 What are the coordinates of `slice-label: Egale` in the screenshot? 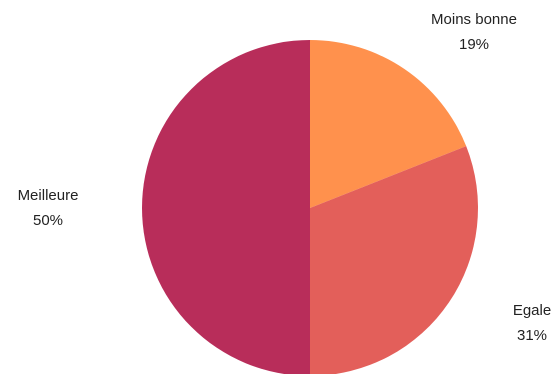 It's located at (532, 310).